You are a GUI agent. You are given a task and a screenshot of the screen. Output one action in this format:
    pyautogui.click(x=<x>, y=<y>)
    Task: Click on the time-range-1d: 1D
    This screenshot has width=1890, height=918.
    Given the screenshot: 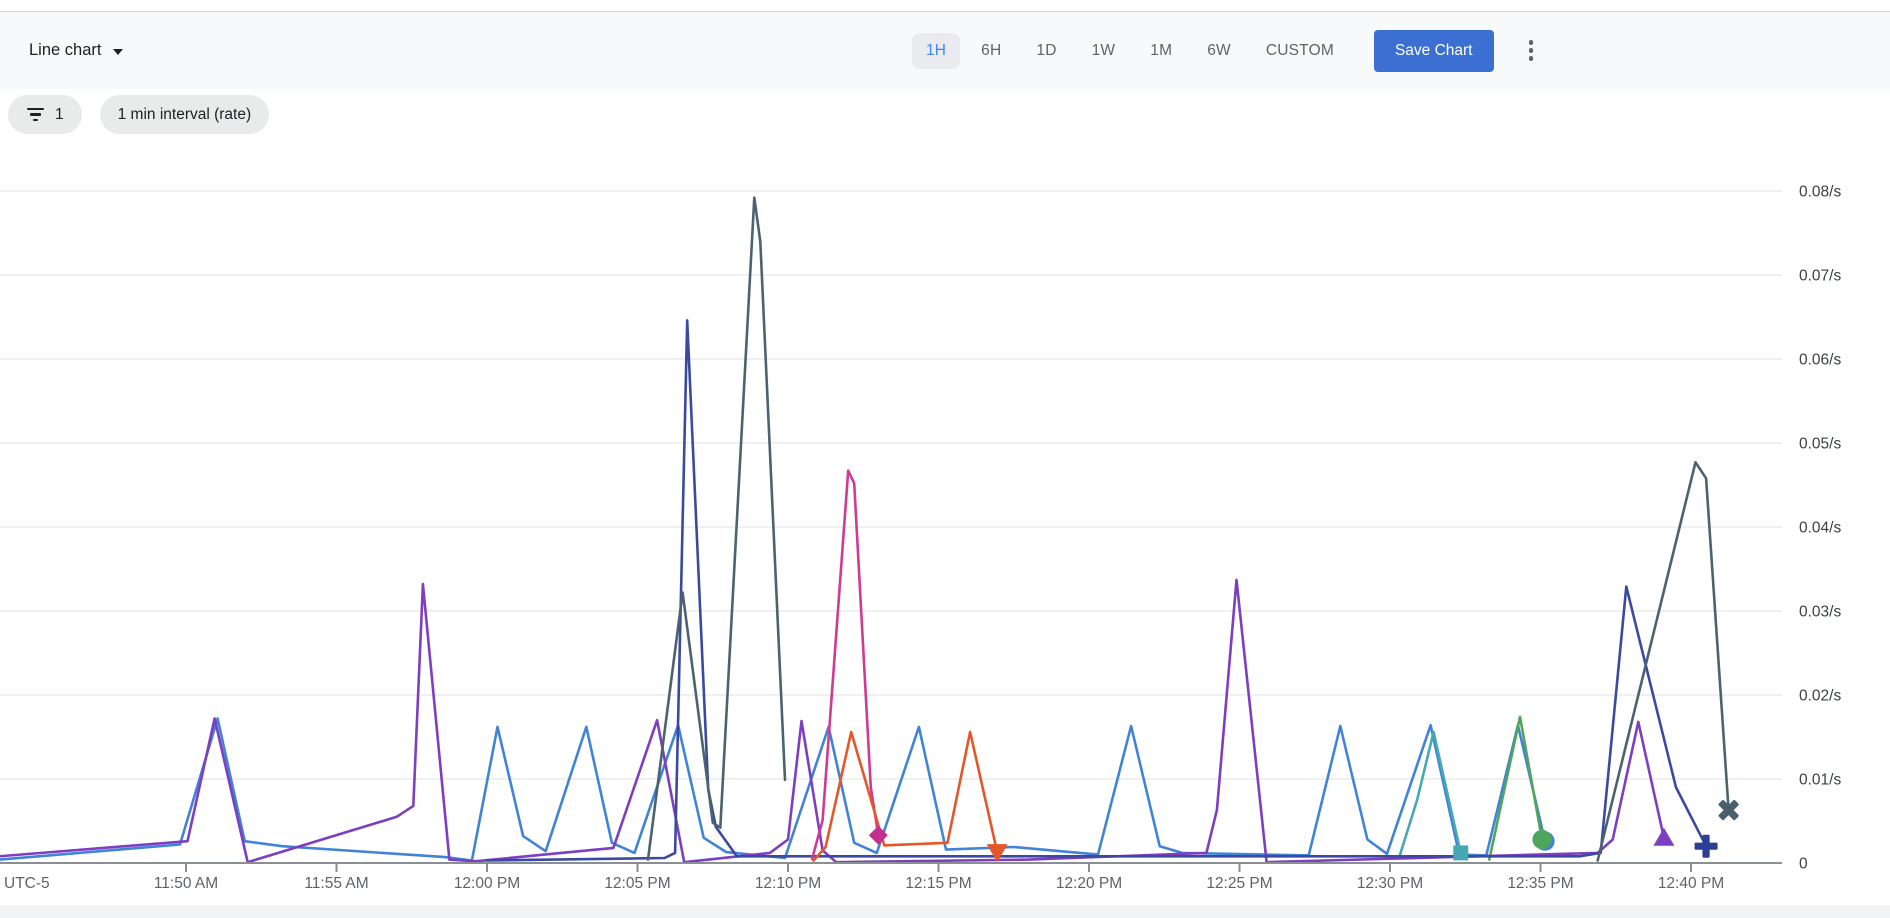 What is the action you would take?
    pyautogui.click(x=1046, y=51)
    